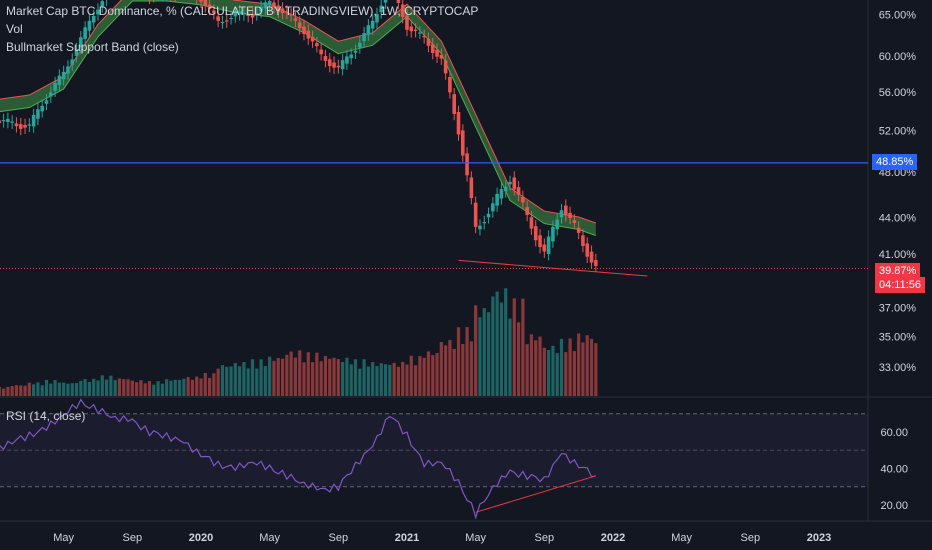 This screenshot has width=932, height=550. I want to click on volume-legend: Vol, so click(14, 29).